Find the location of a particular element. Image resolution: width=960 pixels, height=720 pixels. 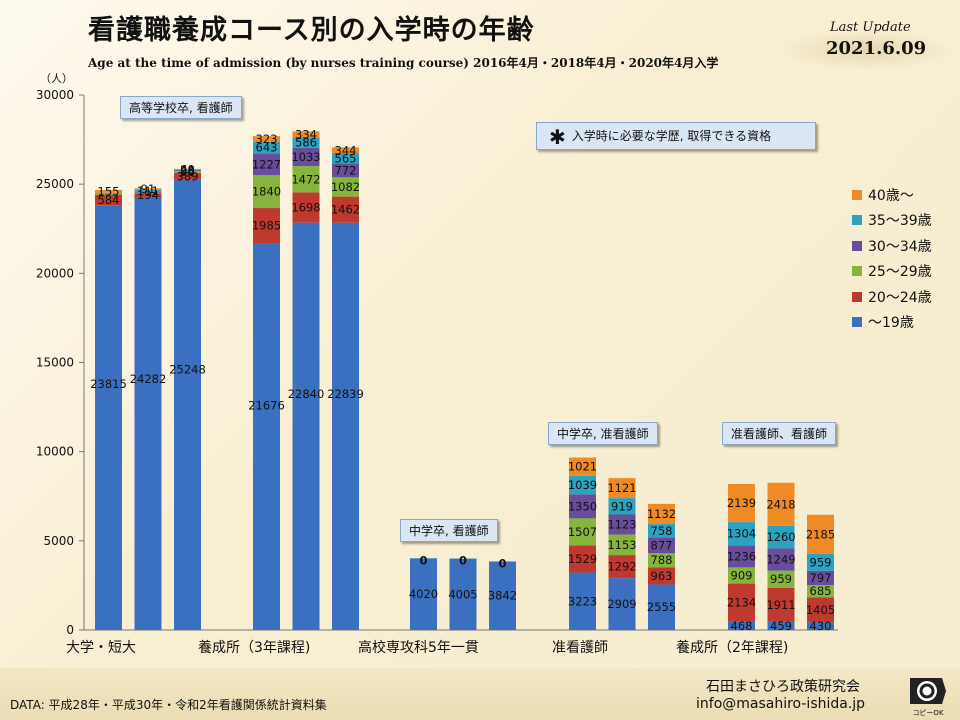

segment-label: 35 is located at coordinates (187, 171).